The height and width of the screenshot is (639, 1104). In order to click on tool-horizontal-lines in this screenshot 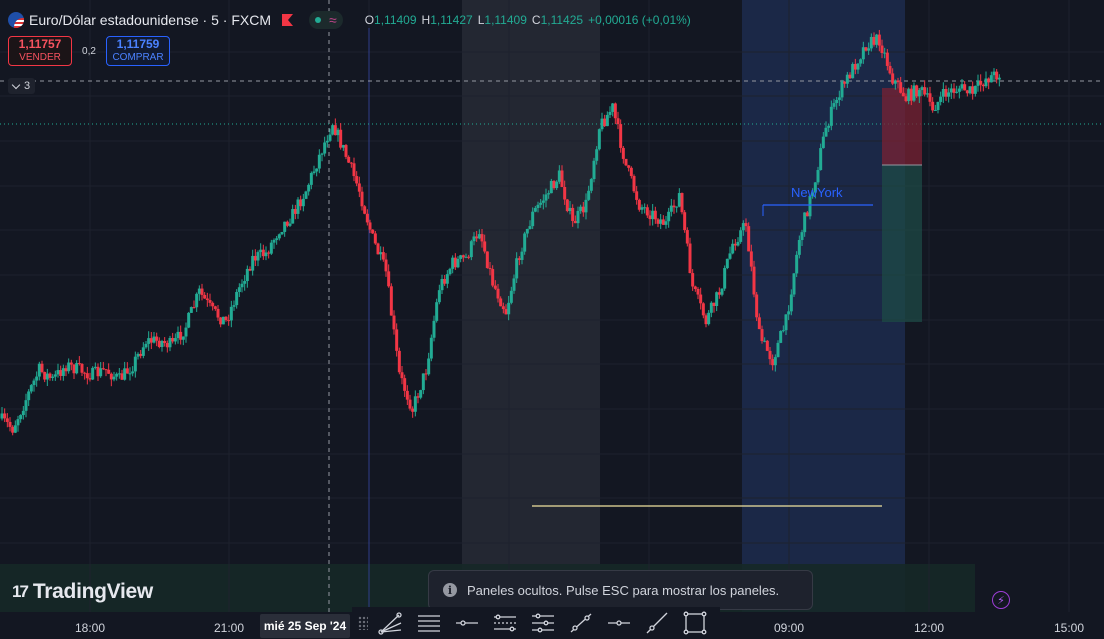, I will do `click(429, 623)`.